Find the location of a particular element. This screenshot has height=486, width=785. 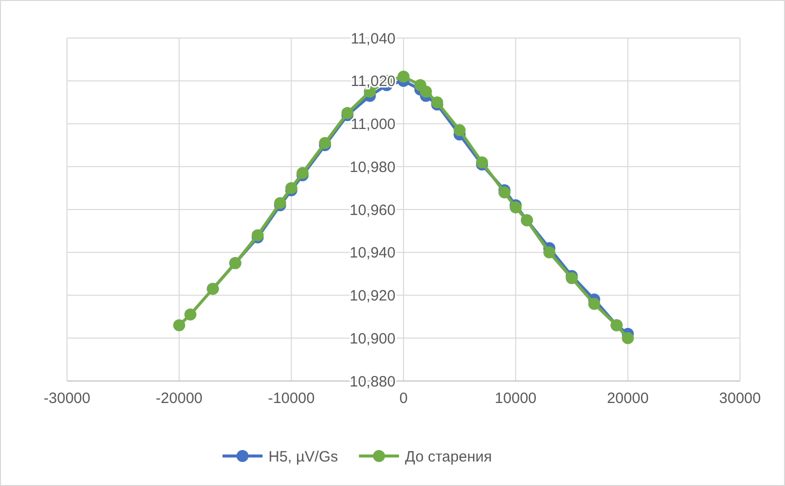

y-tick-label: 10,880 is located at coordinates (373, 381).